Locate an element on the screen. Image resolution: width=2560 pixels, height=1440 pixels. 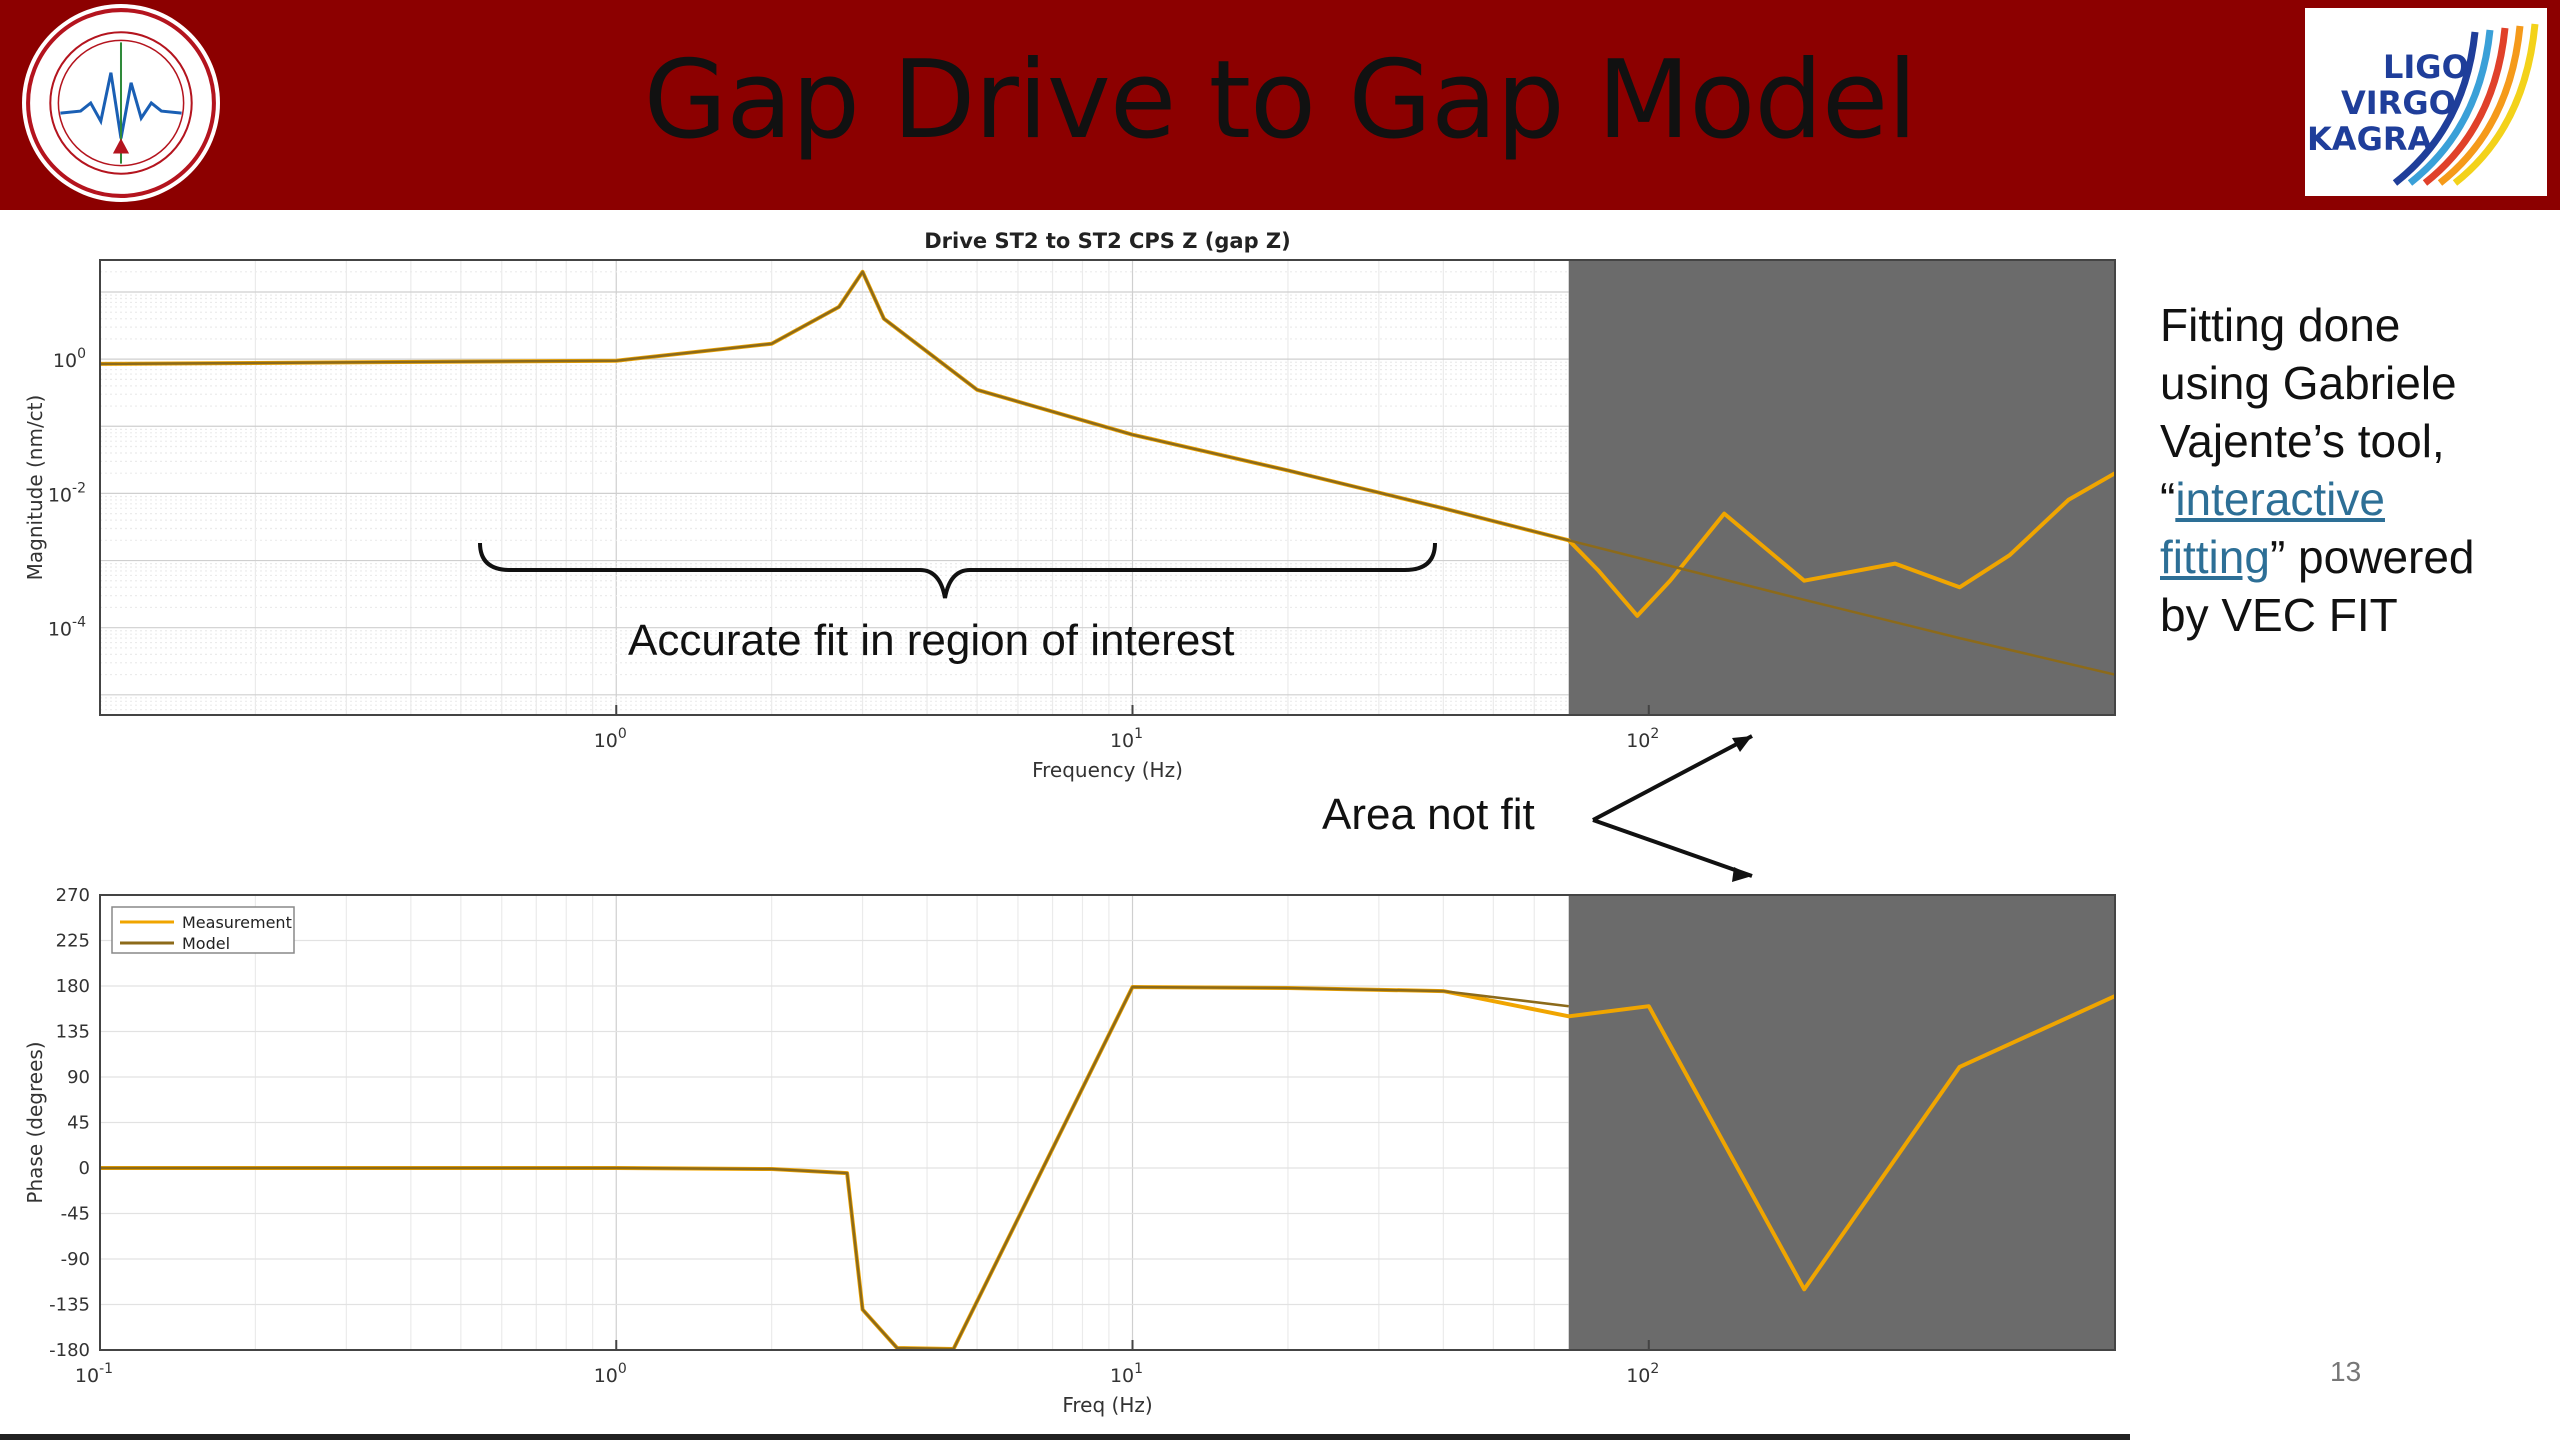
x-axis-label: Frequency (Hz) is located at coordinates (1107, 770).